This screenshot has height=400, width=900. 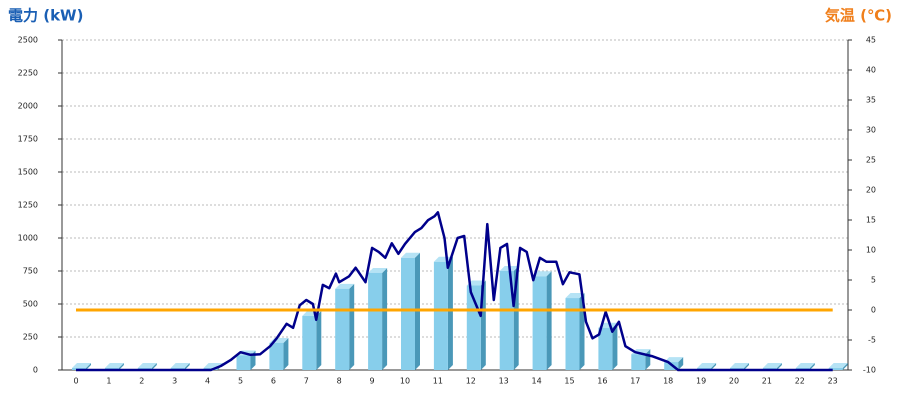 What do you see at coordinates (240, 381) in the screenshot?
I see `x-tick-label: 5` at bounding box center [240, 381].